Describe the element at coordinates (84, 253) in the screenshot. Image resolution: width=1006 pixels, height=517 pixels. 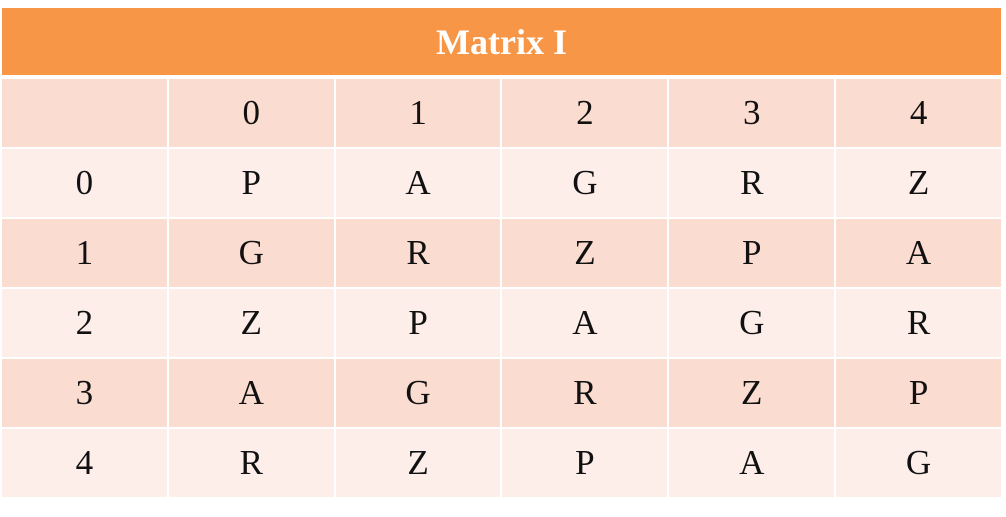
I see `row-header: 1` at that location.